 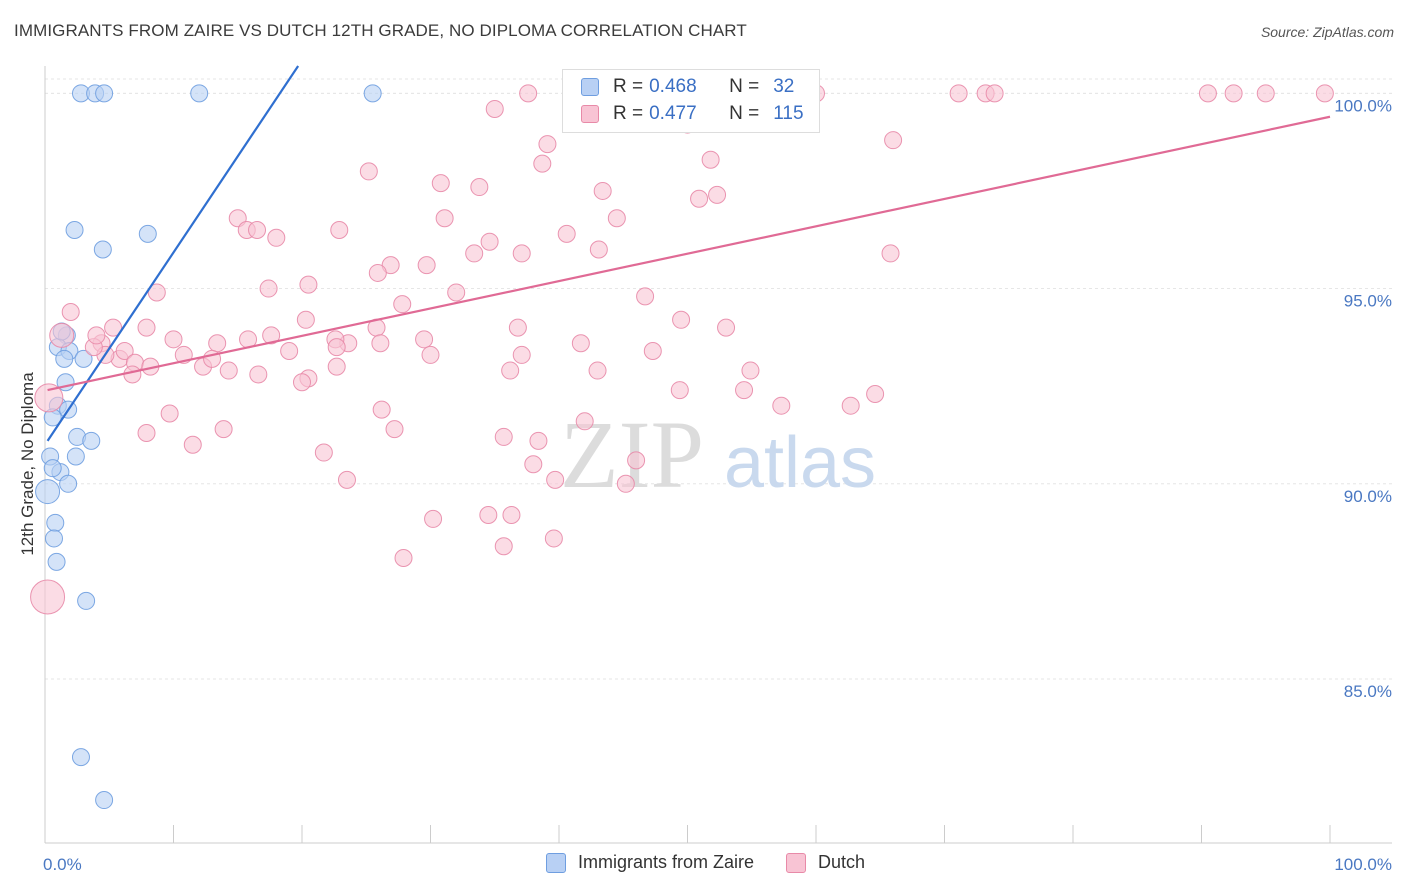 What do you see at coordinates (556, 862) in the screenshot?
I see `legend-swatch-zaire` at bounding box center [556, 862].